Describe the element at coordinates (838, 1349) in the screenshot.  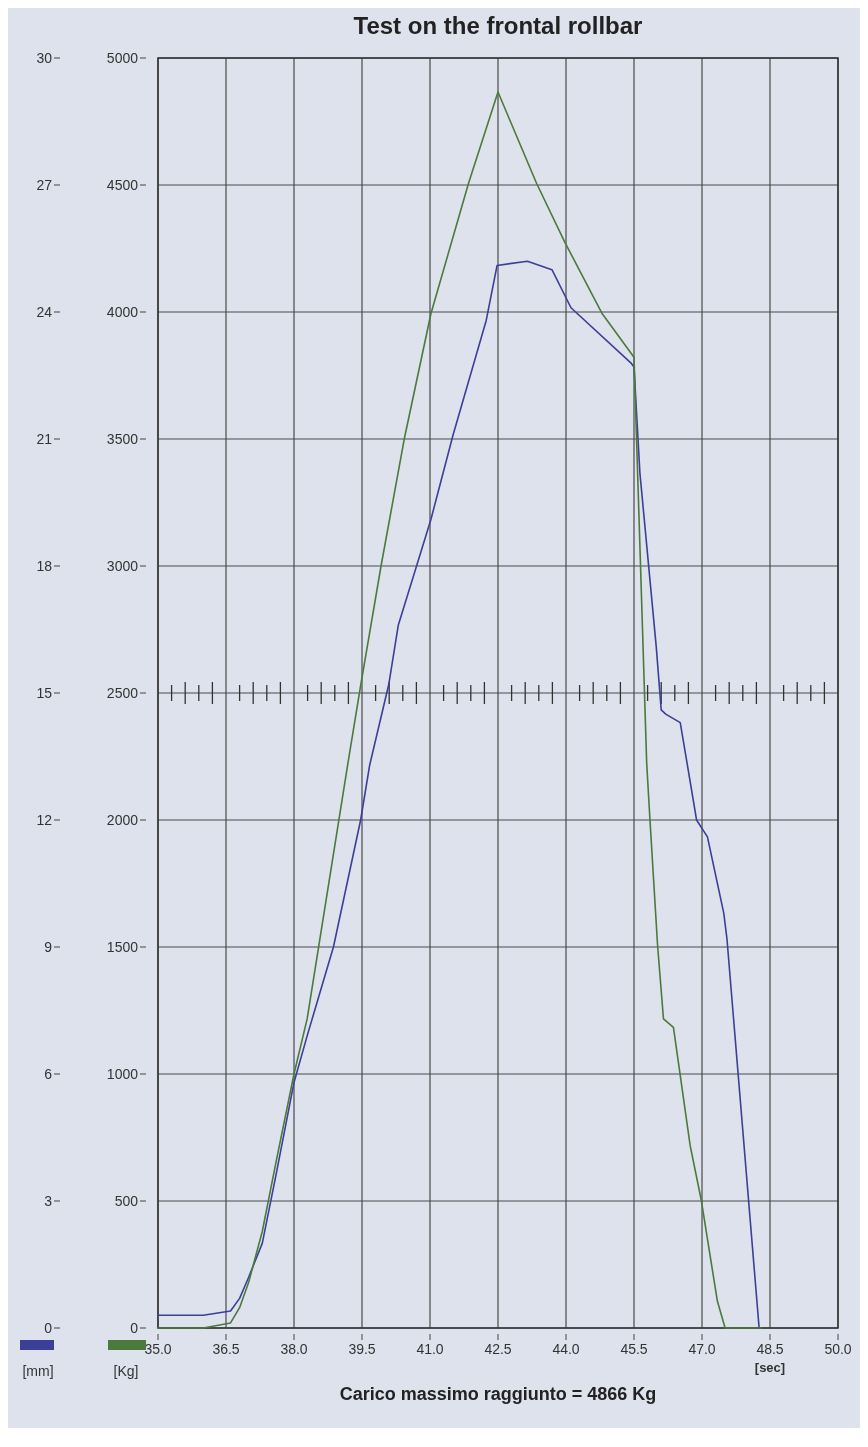
I see `x-tick-label: 50.0` at that location.